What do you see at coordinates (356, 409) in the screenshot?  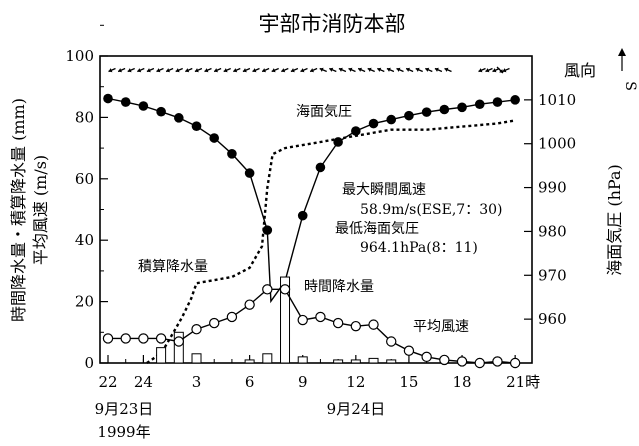 I see `date-label-sep24: 9月24日` at bounding box center [356, 409].